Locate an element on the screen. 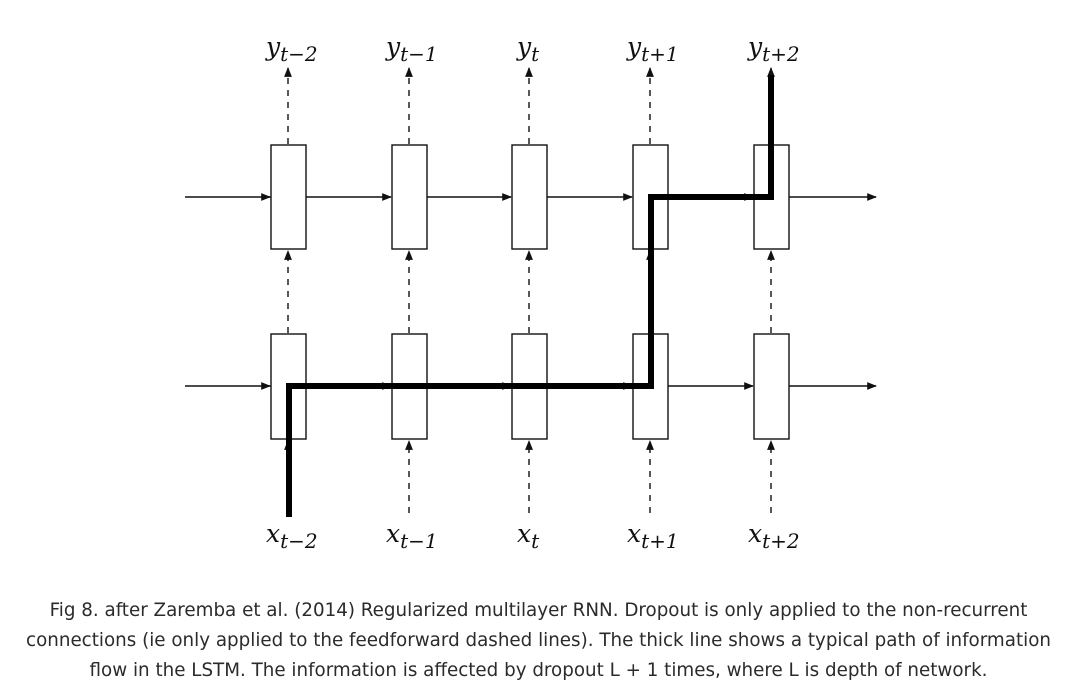 The image size is (1077, 700). output-label: yt−2 is located at coordinates (291, 49).